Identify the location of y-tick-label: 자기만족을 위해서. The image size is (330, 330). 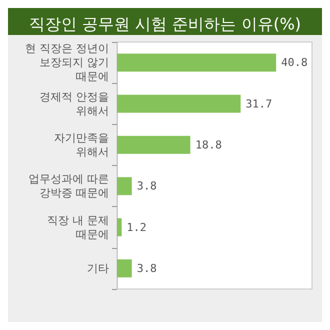
(81, 144).